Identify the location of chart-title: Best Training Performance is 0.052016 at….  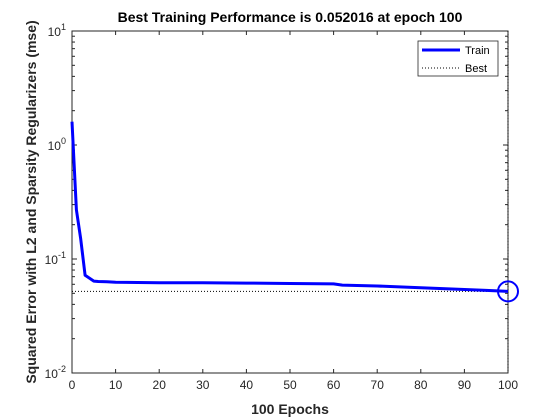
(290, 17).